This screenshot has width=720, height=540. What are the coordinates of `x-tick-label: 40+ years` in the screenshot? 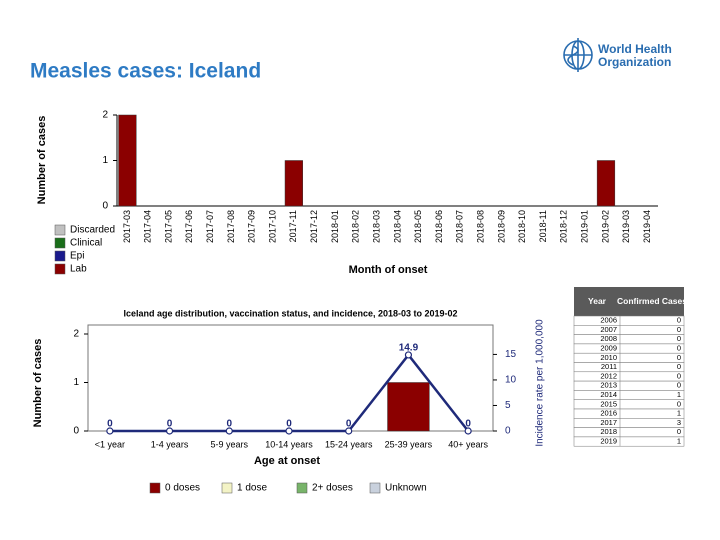 It's located at (468, 444).